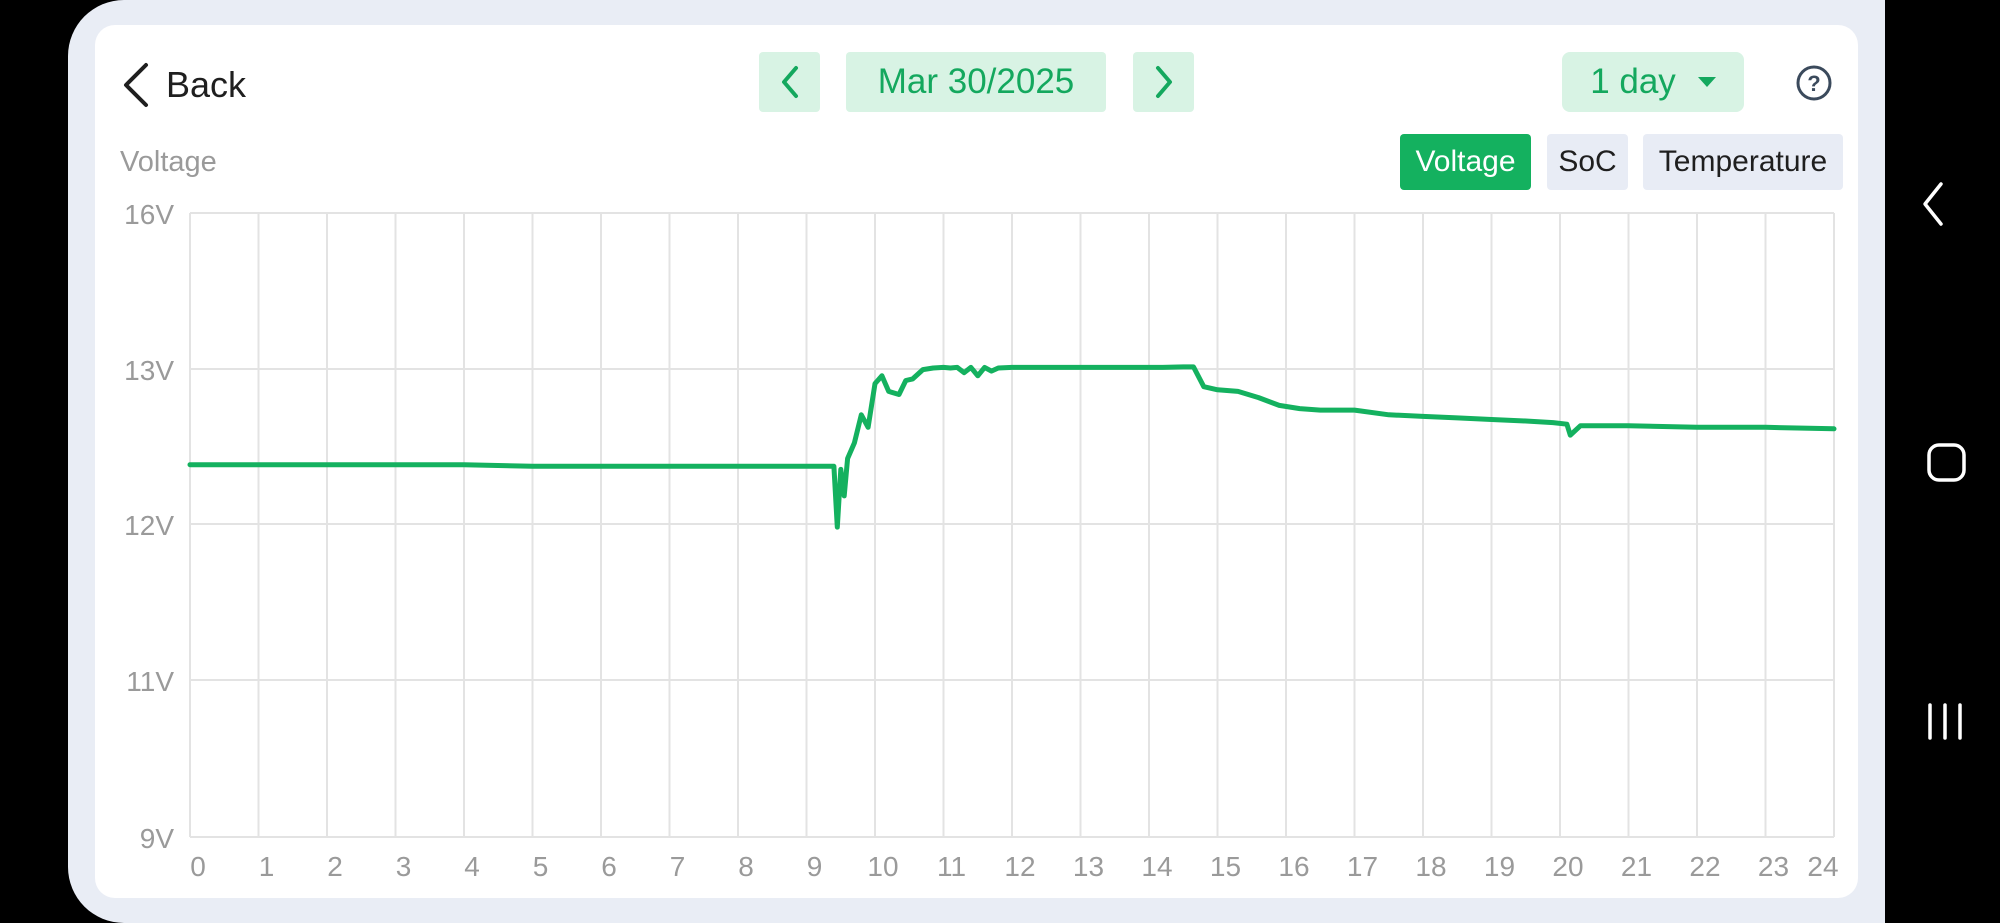 The image size is (2000, 923). Describe the element at coordinates (150, 681) in the screenshot. I see `y-tick-label: 11V` at that location.